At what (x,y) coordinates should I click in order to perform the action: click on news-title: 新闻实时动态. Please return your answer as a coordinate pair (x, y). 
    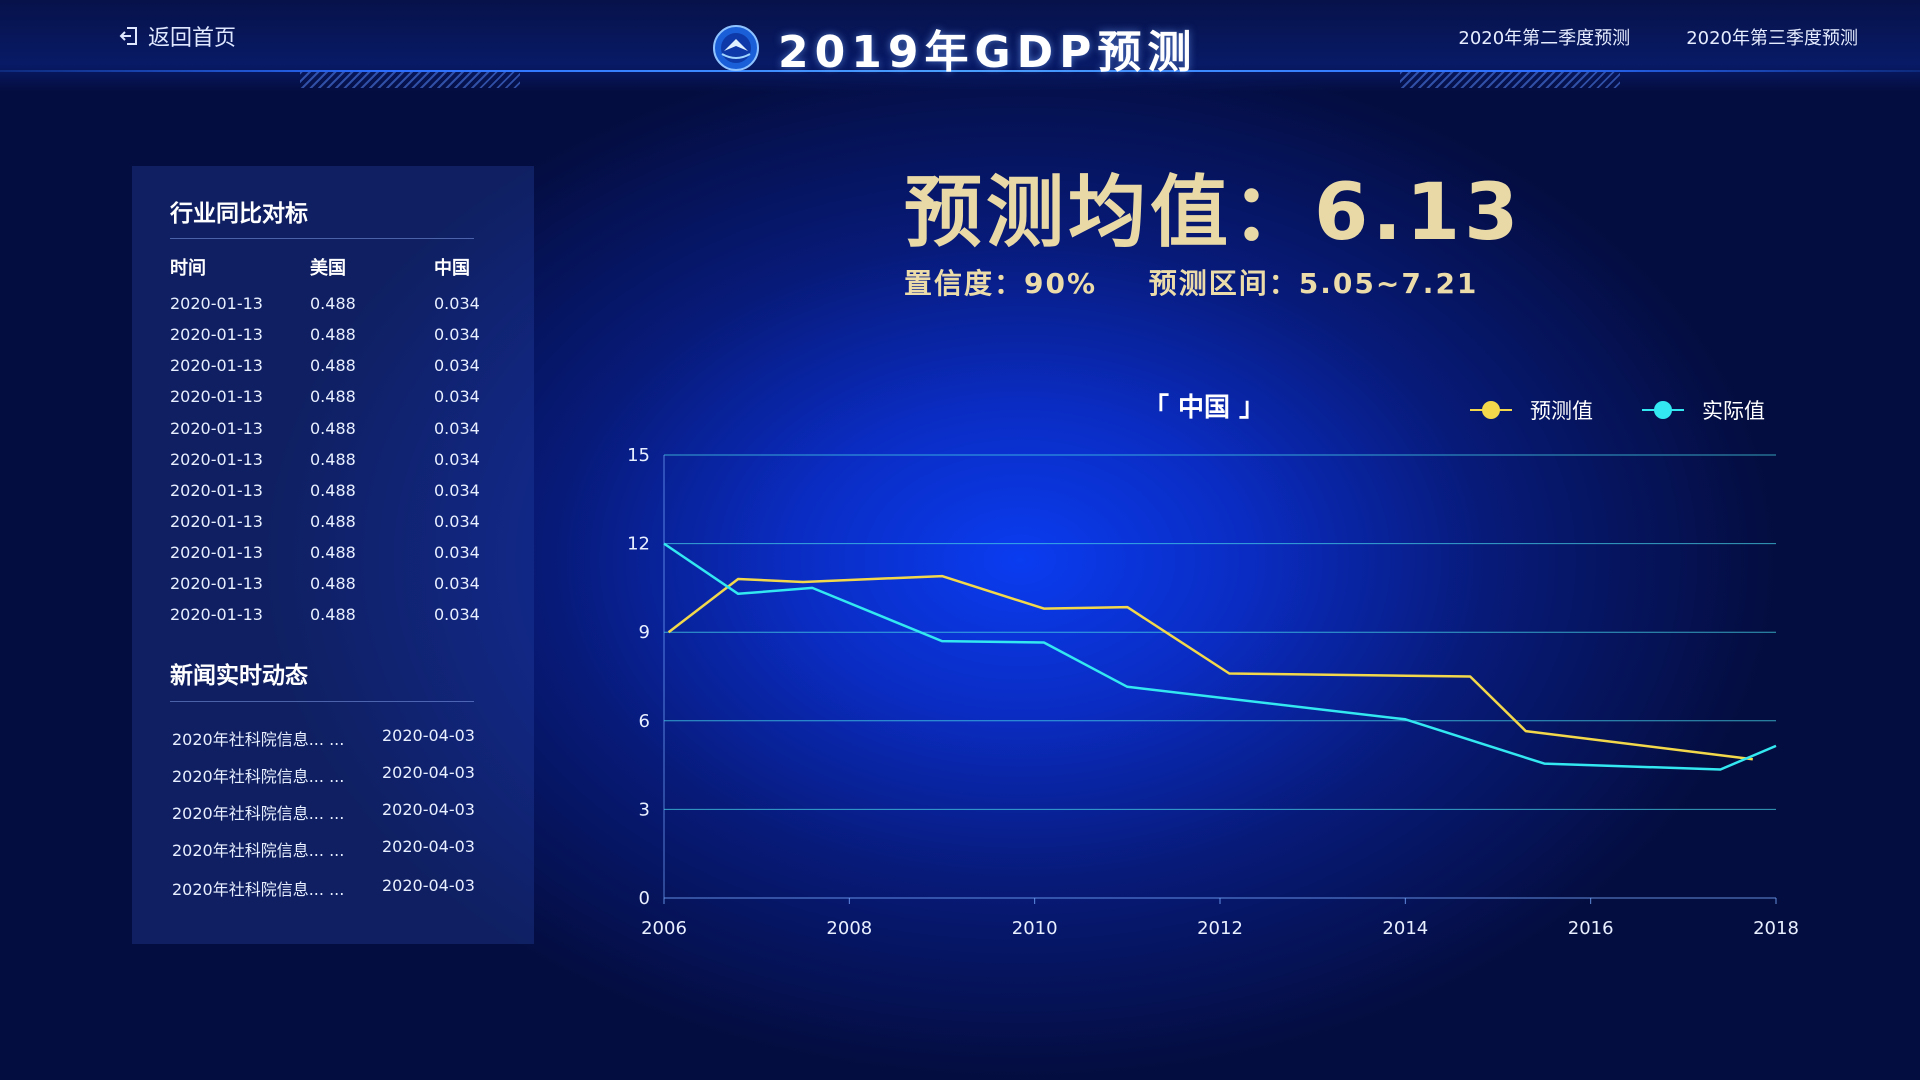
    Looking at the image, I should click on (239, 676).